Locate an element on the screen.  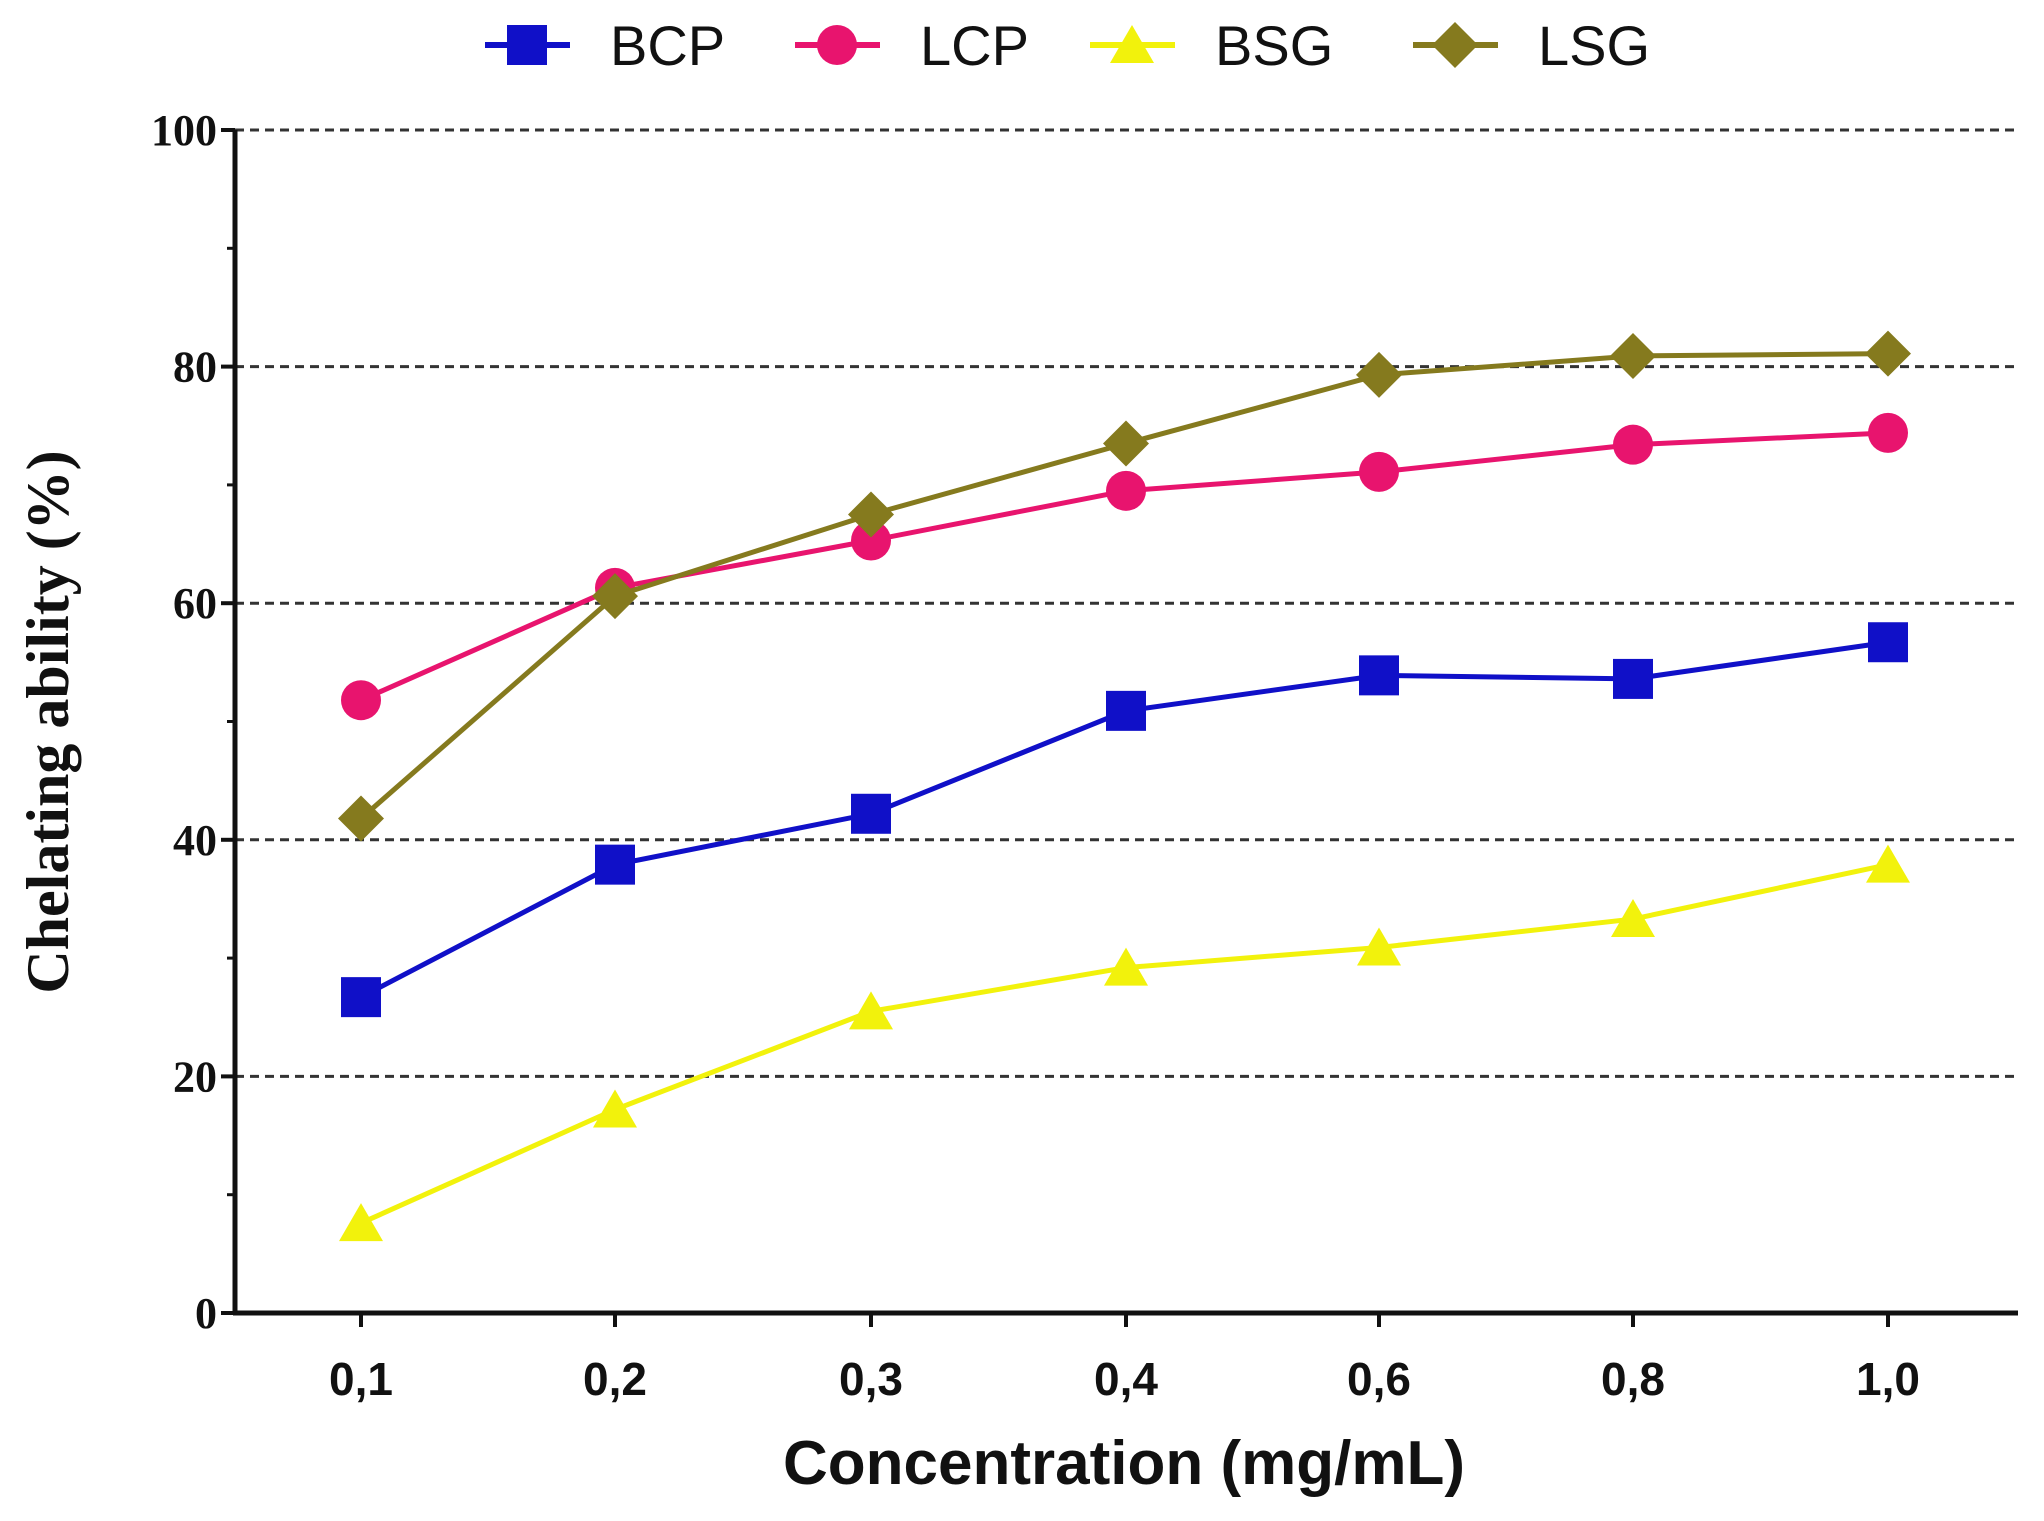
x-tick-label: 1,0 is located at coordinates (1888, 1379).